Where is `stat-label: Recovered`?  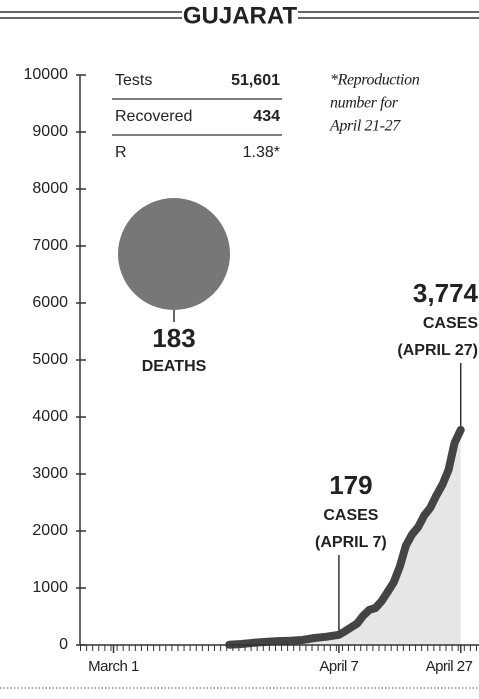
stat-label: Recovered is located at coordinates (153, 116).